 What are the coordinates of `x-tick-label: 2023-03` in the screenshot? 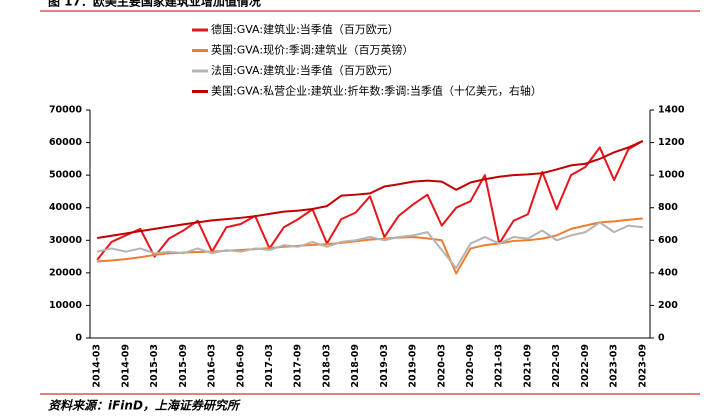 It's located at (614, 366).